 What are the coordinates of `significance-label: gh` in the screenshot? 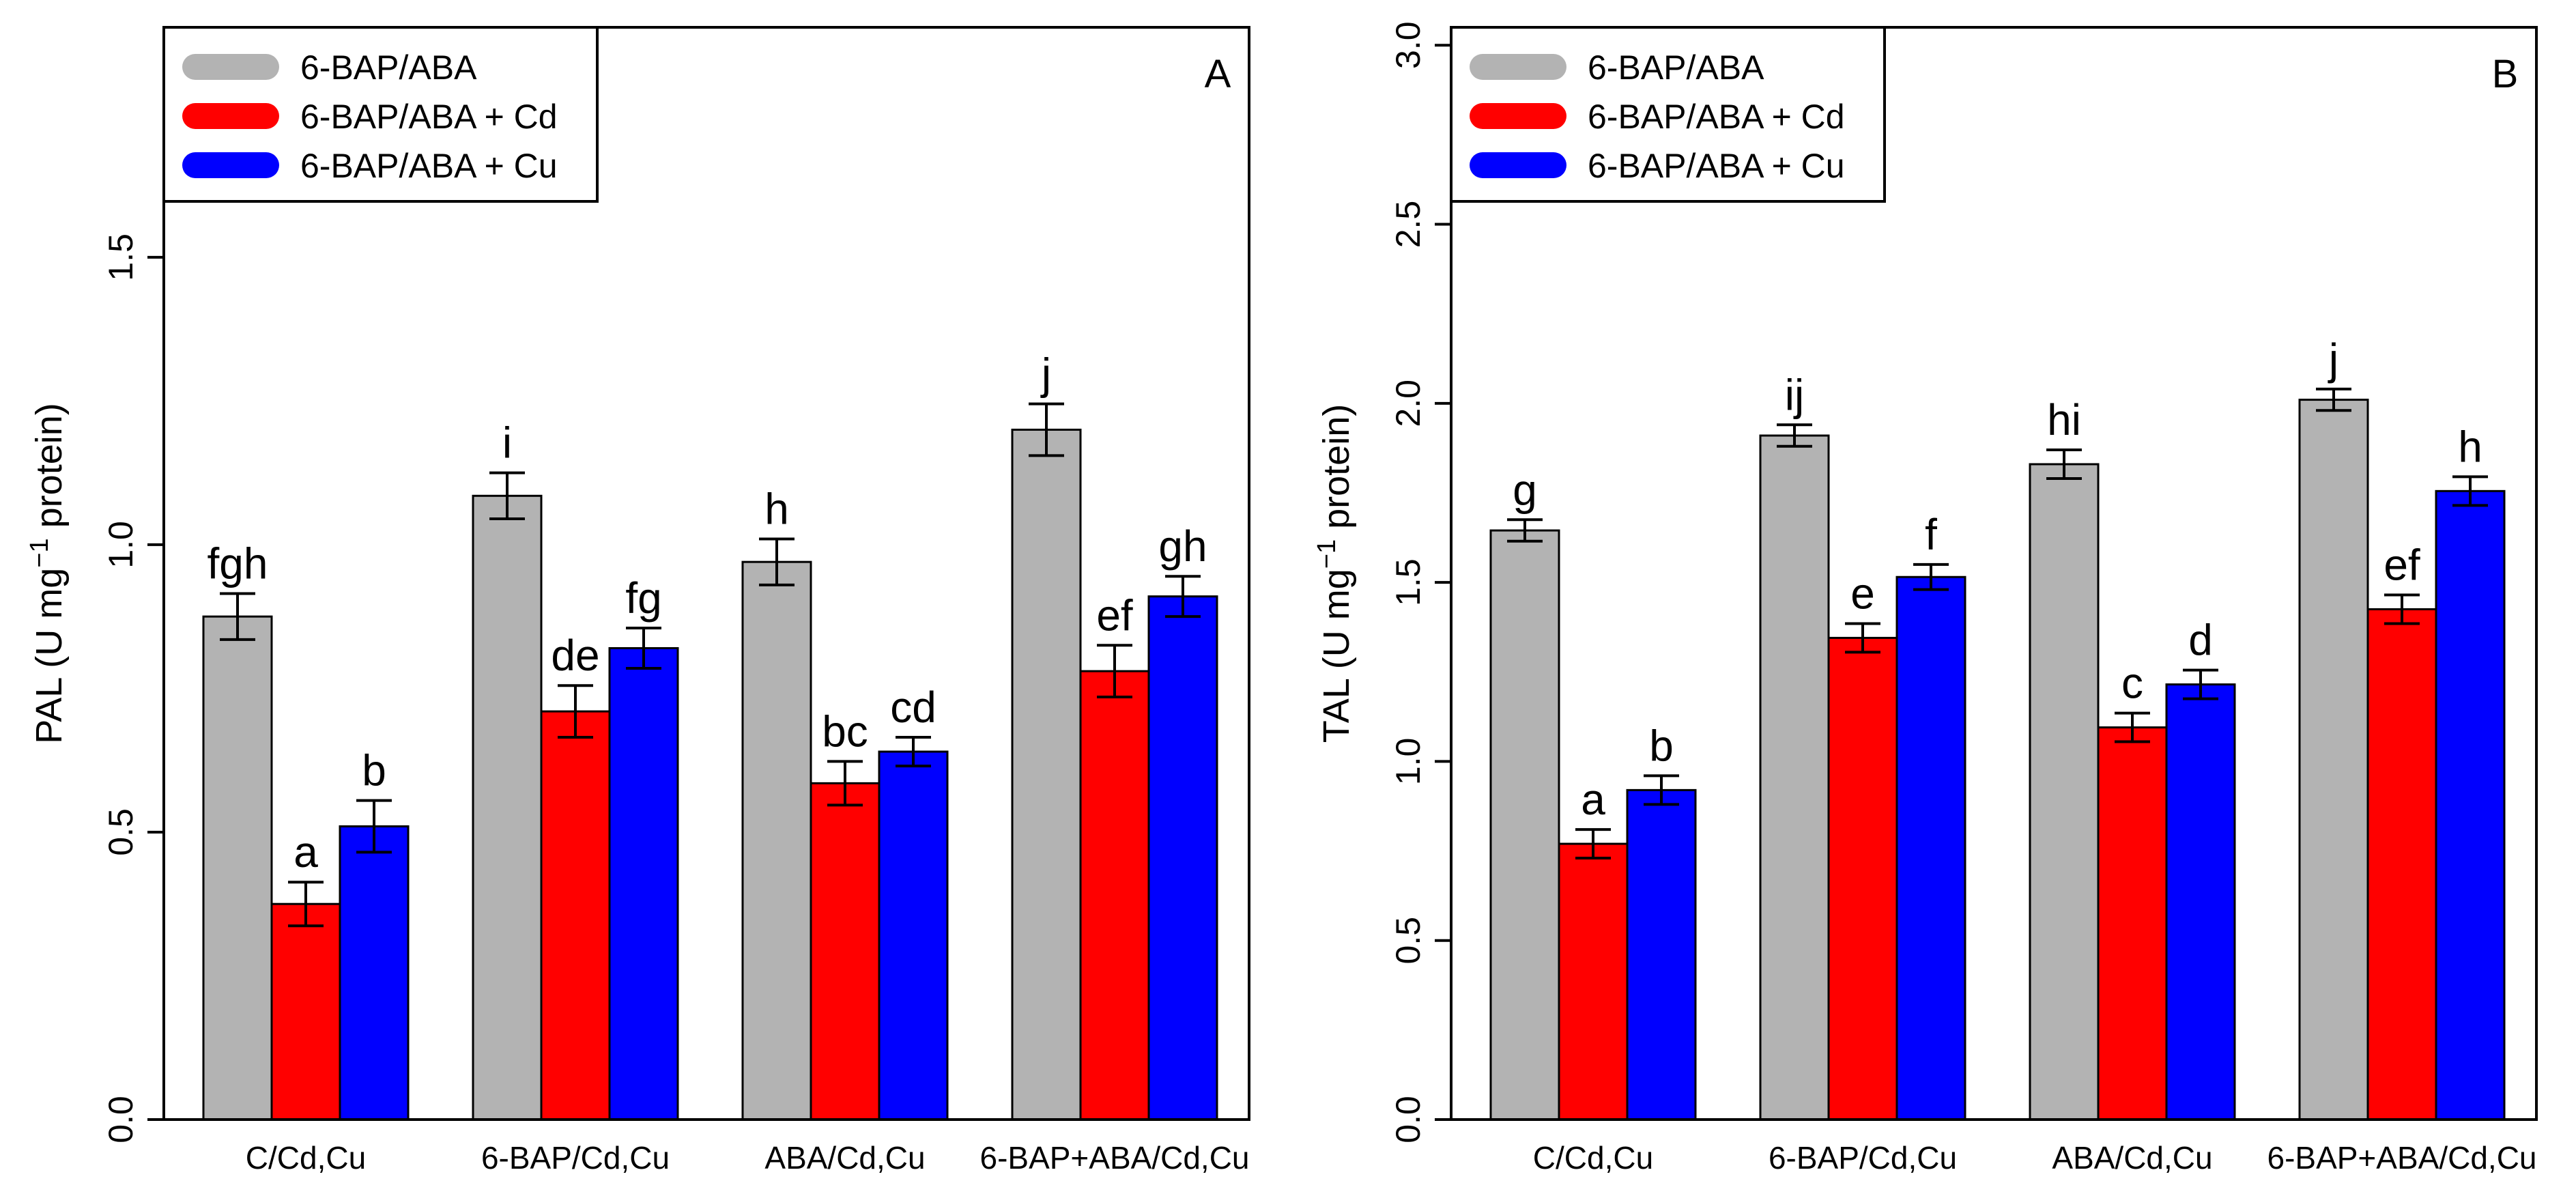 It's located at (1182, 546).